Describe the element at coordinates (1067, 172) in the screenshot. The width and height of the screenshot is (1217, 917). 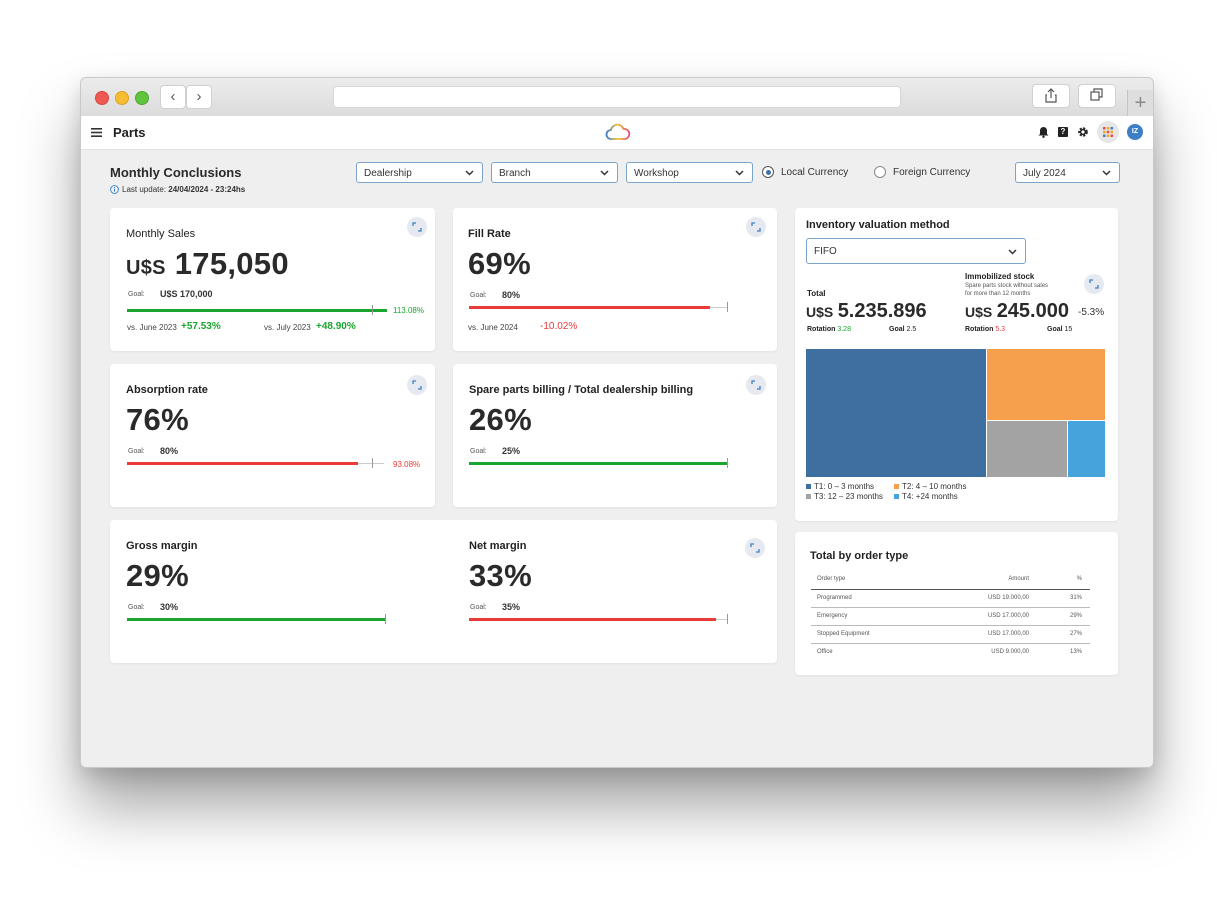
I see `period-select: July 2024` at that location.